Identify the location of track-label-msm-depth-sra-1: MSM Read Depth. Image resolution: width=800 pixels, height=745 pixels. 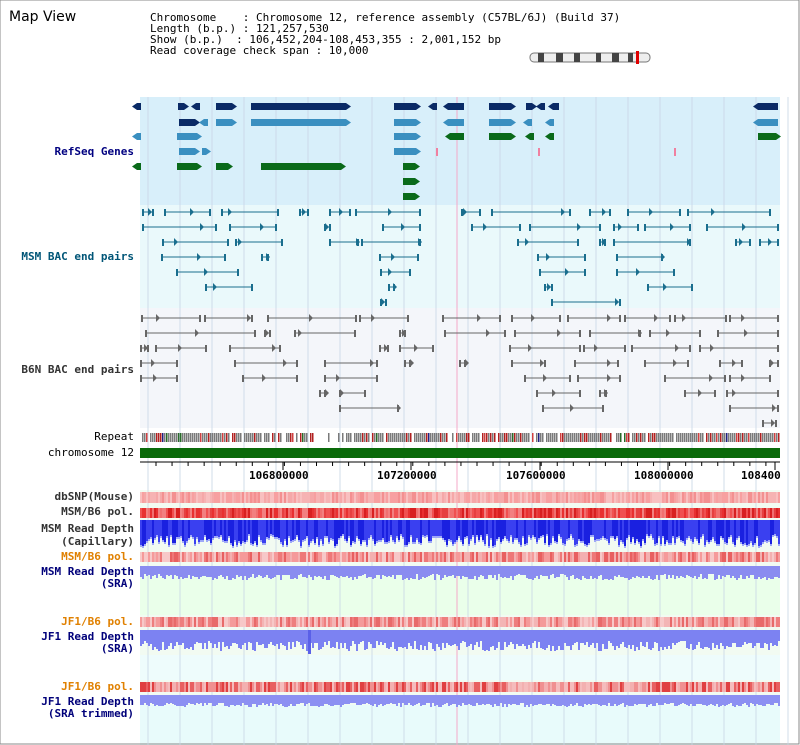
(87, 571).